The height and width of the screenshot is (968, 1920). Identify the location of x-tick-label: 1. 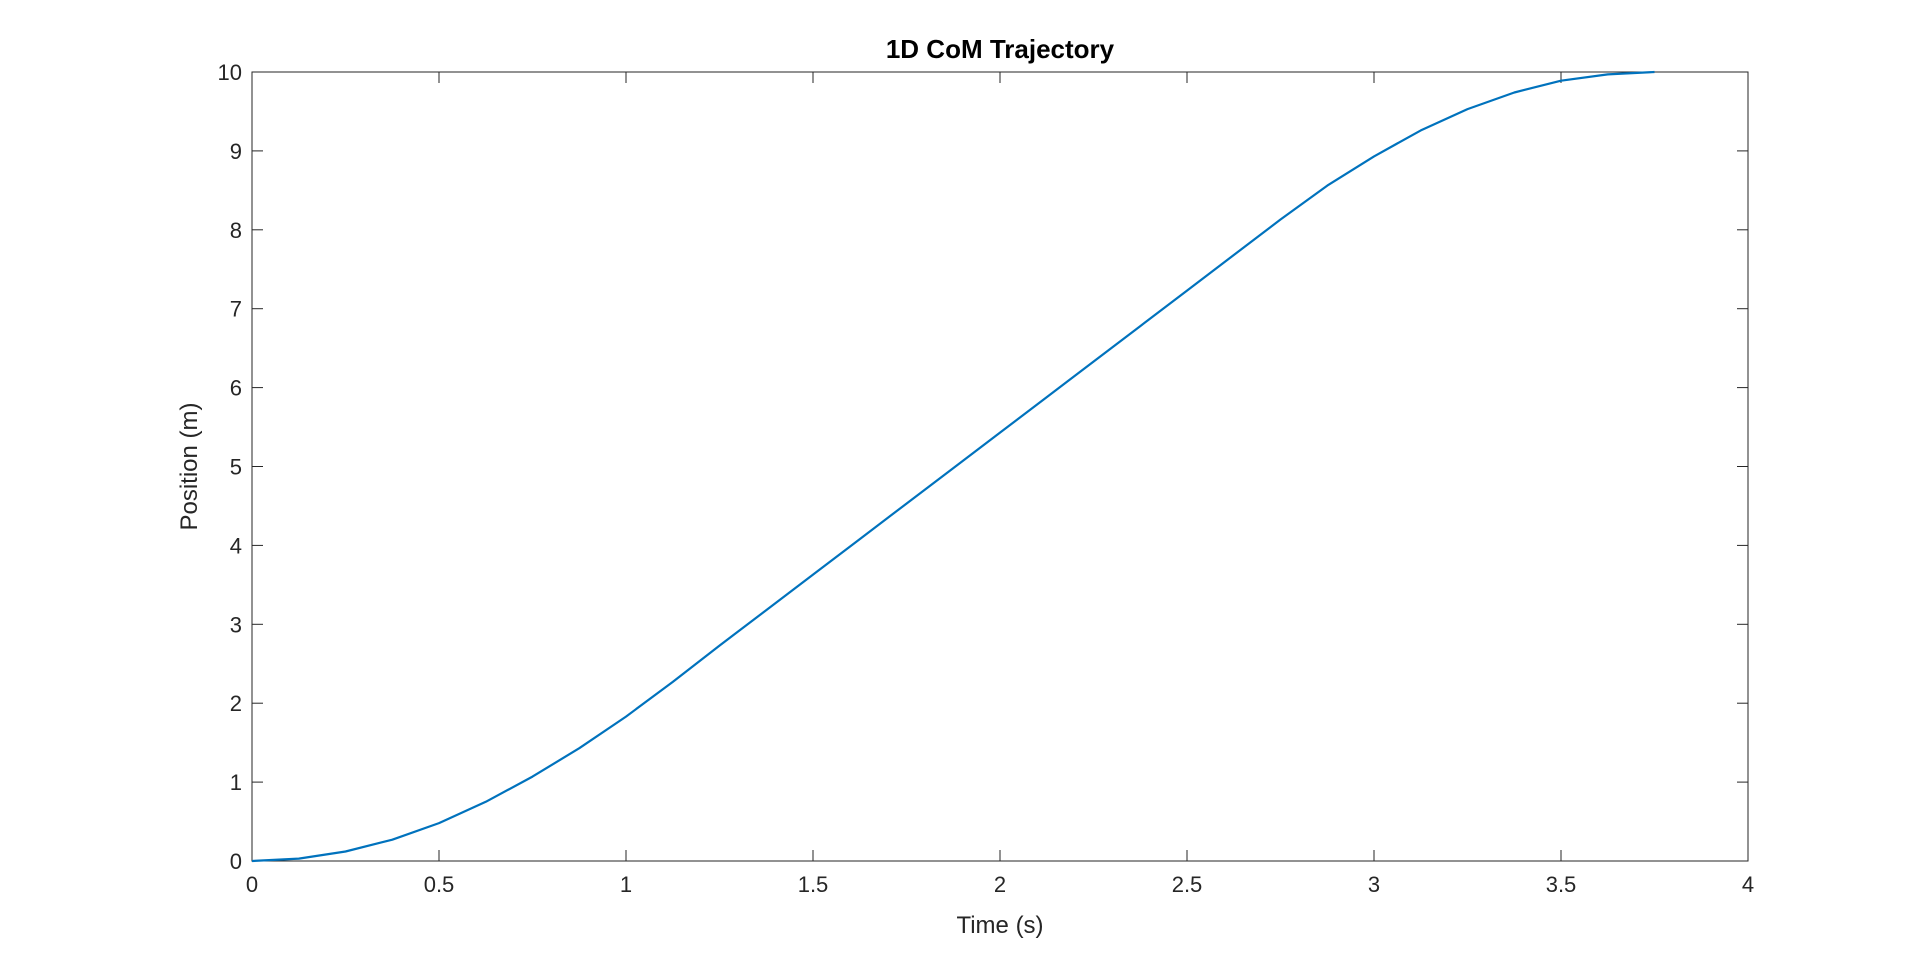
(626, 884).